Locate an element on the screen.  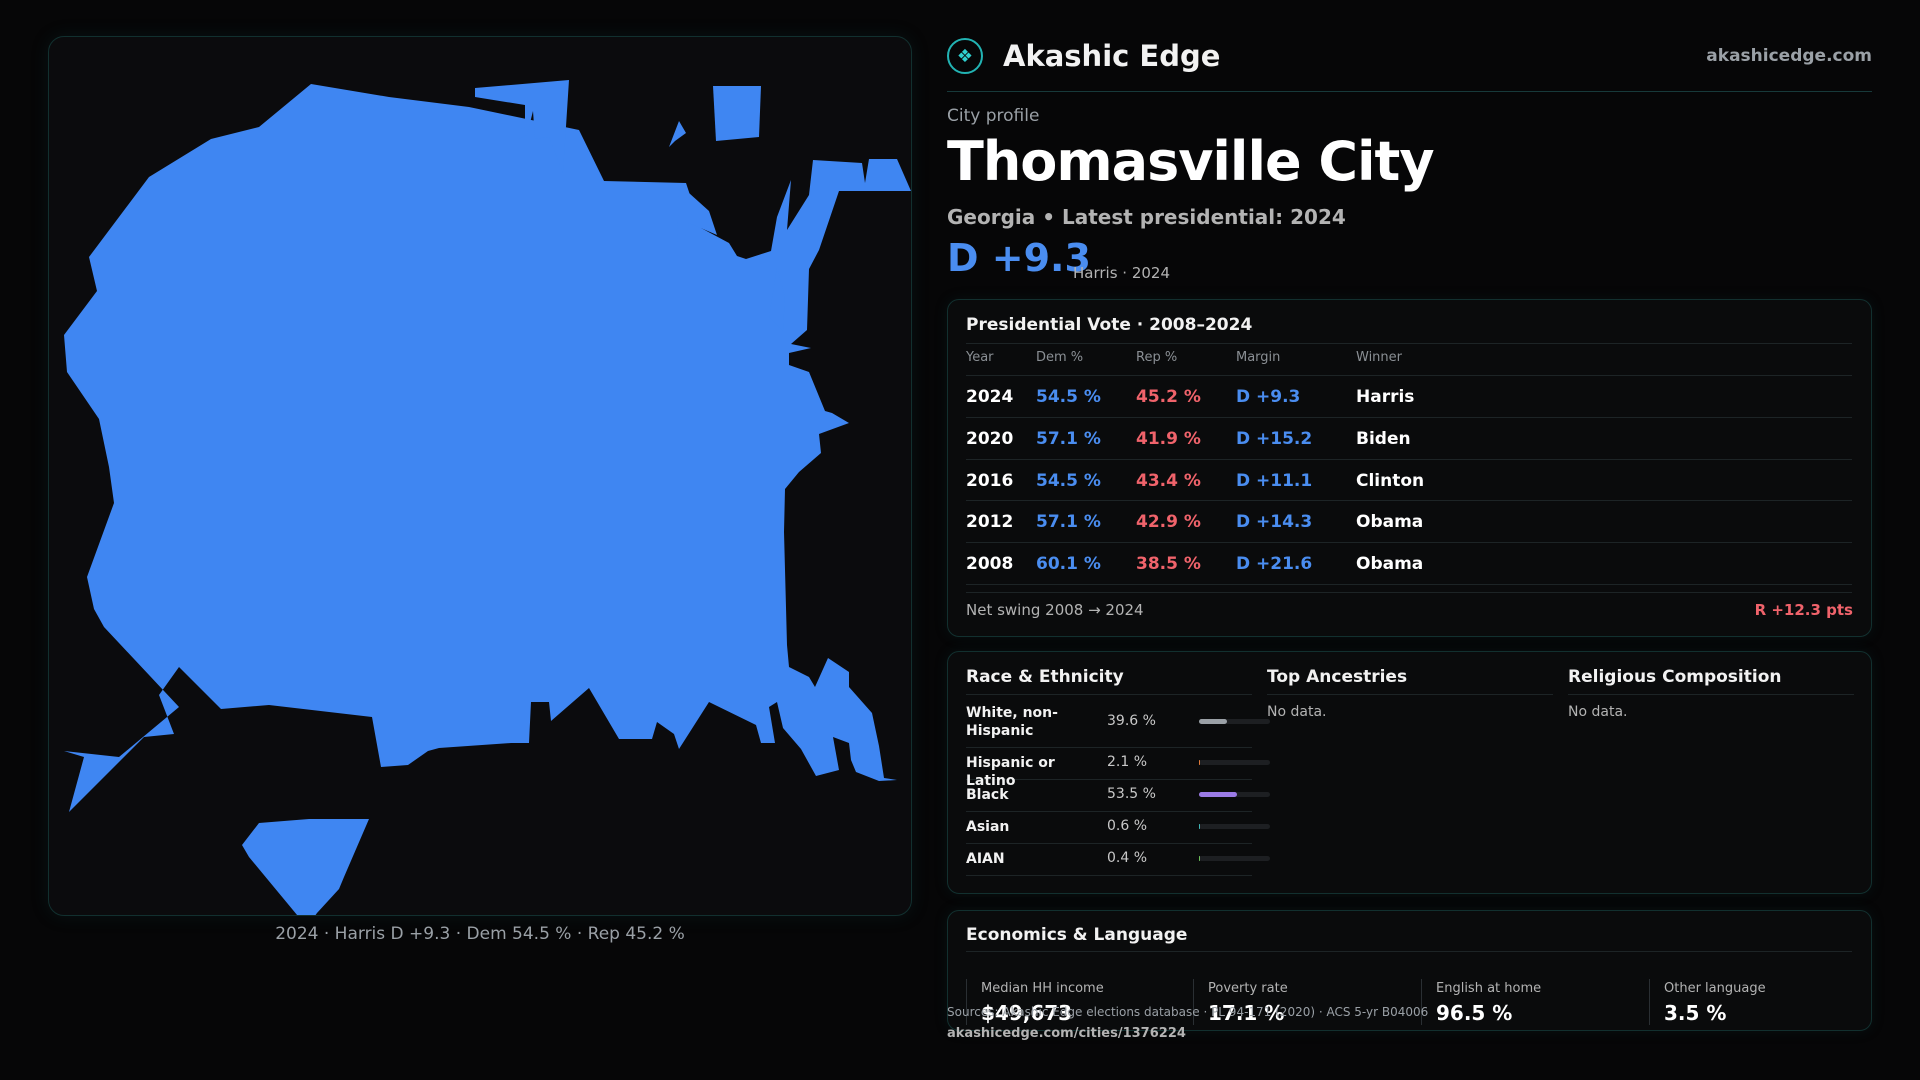
cell-rep-pct: 41.9 % is located at coordinates (1168, 439).